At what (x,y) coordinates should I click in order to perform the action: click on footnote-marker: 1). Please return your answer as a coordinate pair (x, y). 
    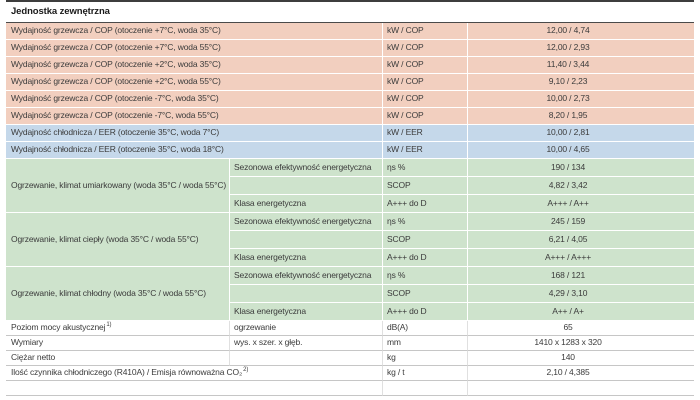
    Looking at the image, I should click on (109, 325).